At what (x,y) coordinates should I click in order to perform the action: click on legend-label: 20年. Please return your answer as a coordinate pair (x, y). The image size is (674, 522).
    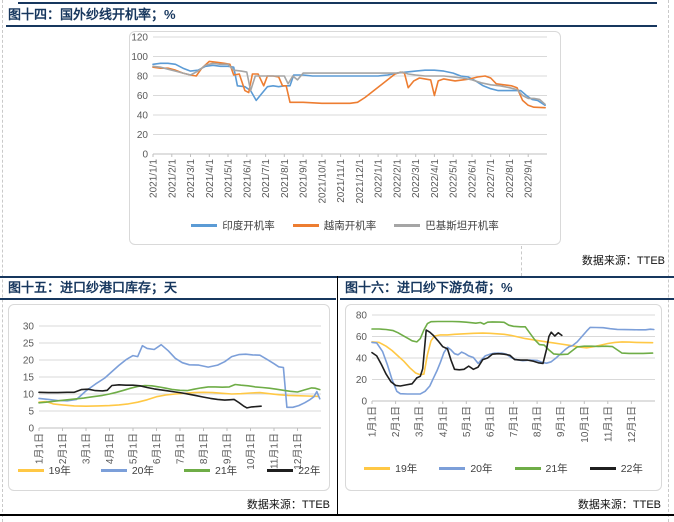
    Looking at the image, I should click on (142, 471).